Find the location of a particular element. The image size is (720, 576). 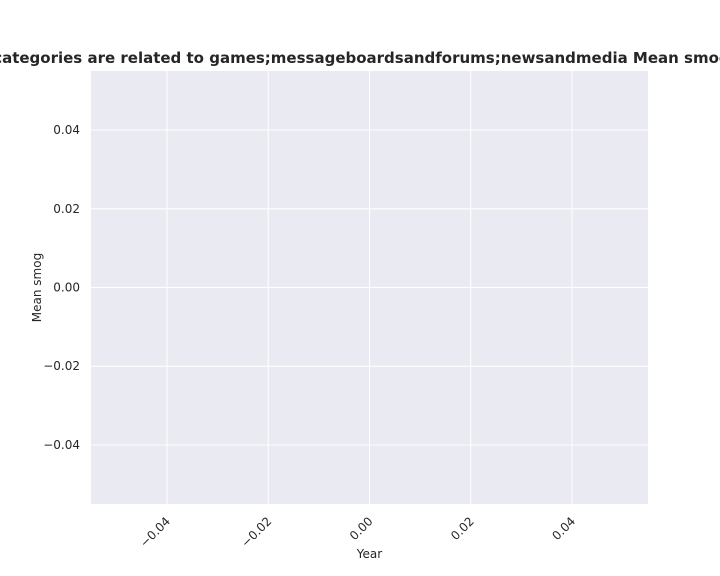

y-tick-labels: 0.04 0.02 0.00 −0.02 −0.04 is located at coordinates (61, 287).